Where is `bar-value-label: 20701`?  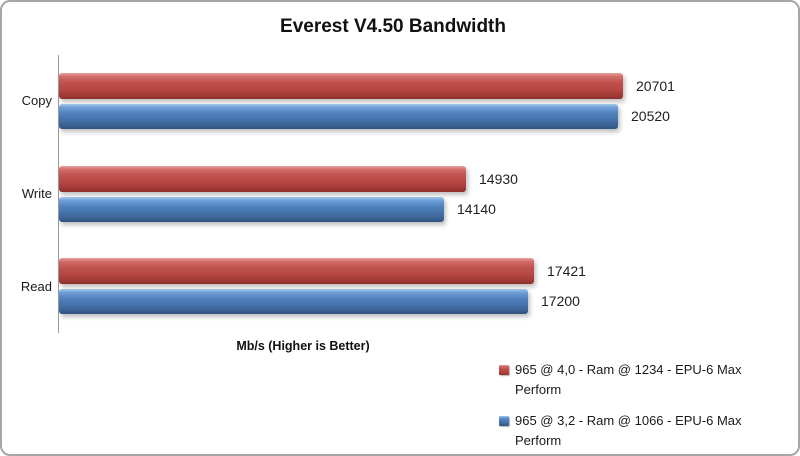
bar-value-label: 20701 is located at coordinates (655, 85).